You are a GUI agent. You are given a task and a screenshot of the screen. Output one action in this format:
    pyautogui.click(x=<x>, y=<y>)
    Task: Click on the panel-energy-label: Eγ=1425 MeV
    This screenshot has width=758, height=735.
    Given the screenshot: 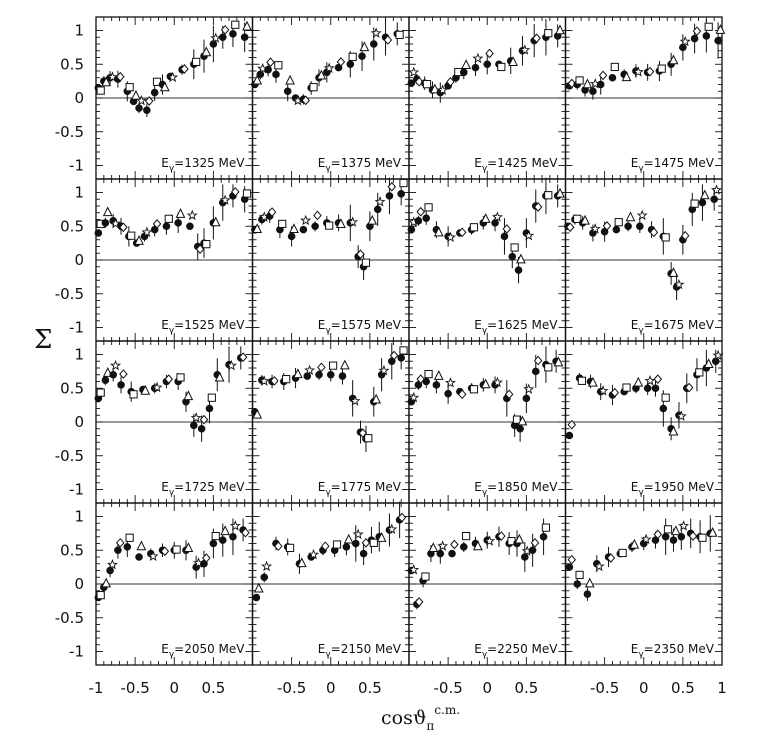 What is the action you would take?
    pyautogui.click(x=516, y=165)
    